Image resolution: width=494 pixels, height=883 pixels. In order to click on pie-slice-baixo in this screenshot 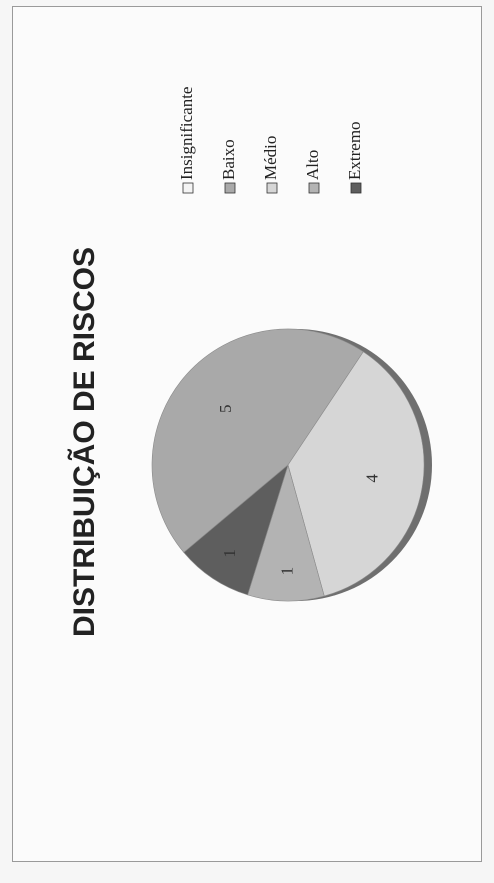, I will do `click(257, 440)`.